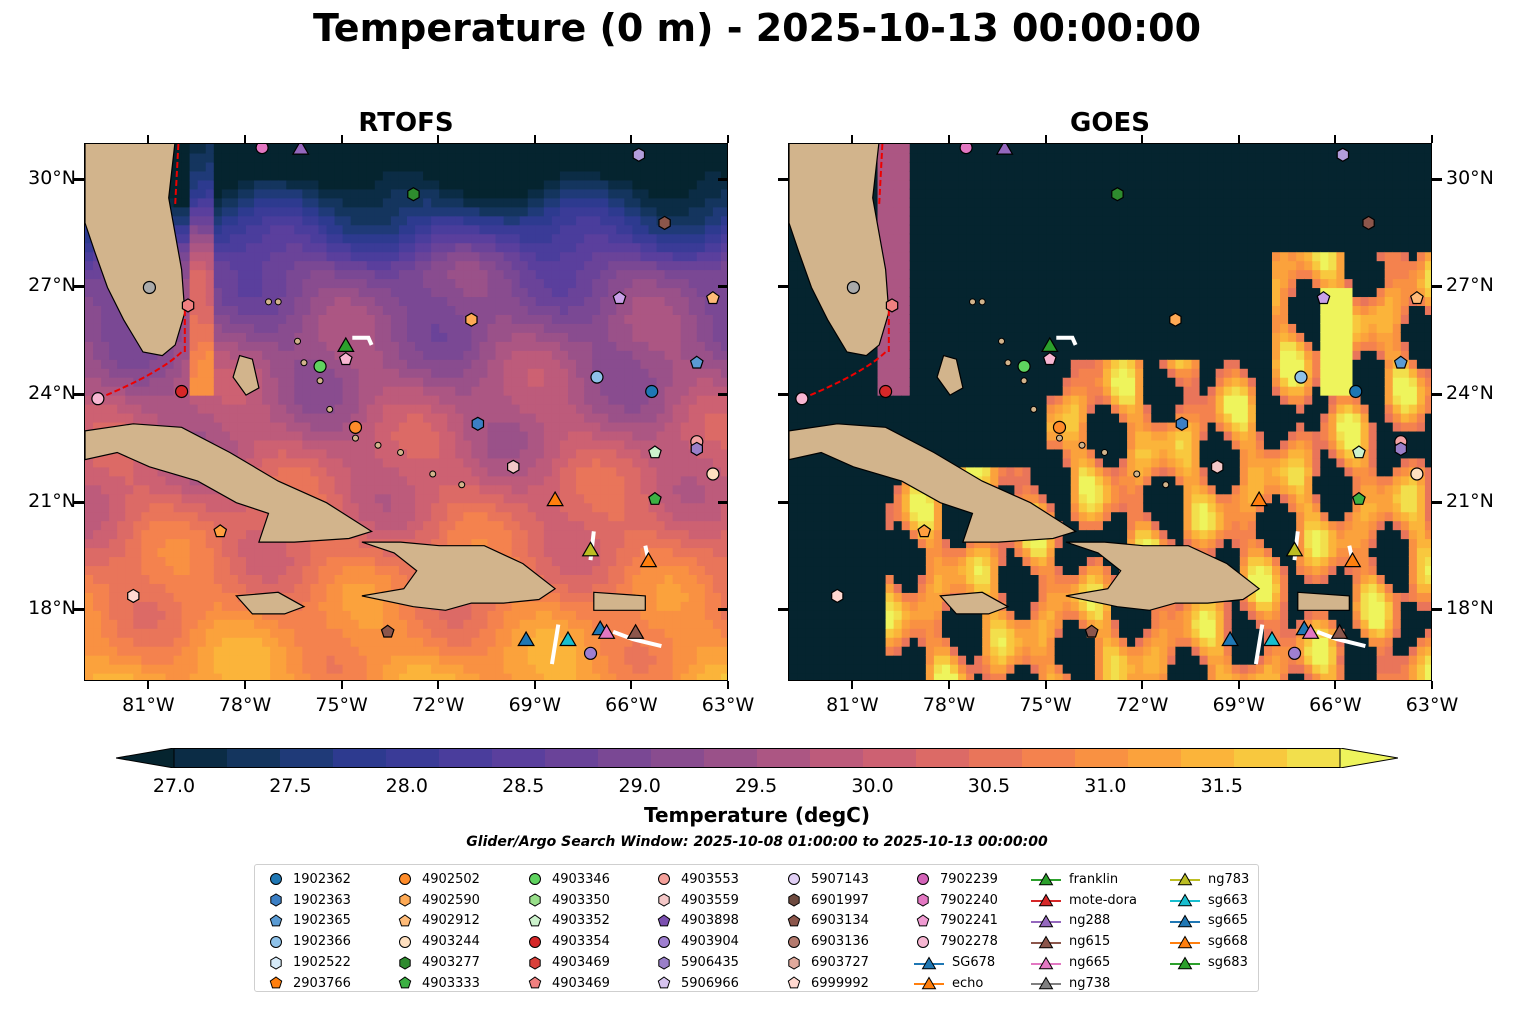 The image size is (1514, 1014). I want to click on x-tick-label: 66°W, so click(631, 705).